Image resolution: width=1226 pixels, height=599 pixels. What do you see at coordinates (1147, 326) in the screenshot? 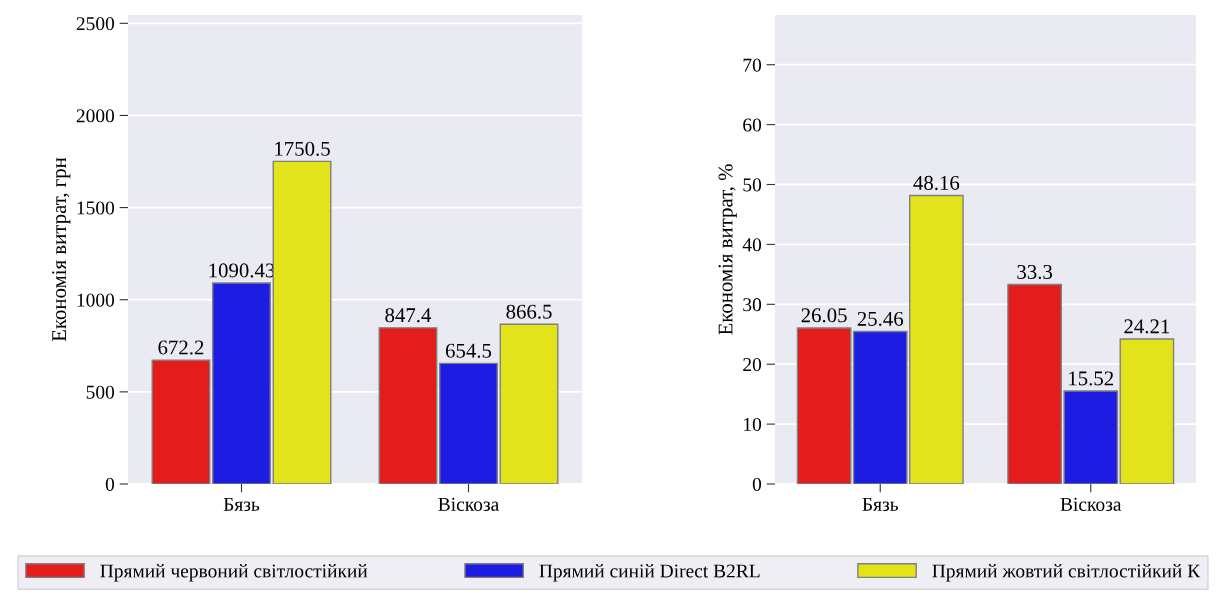
I see `data-label: 24.21` at bounding box center [1147, 326].